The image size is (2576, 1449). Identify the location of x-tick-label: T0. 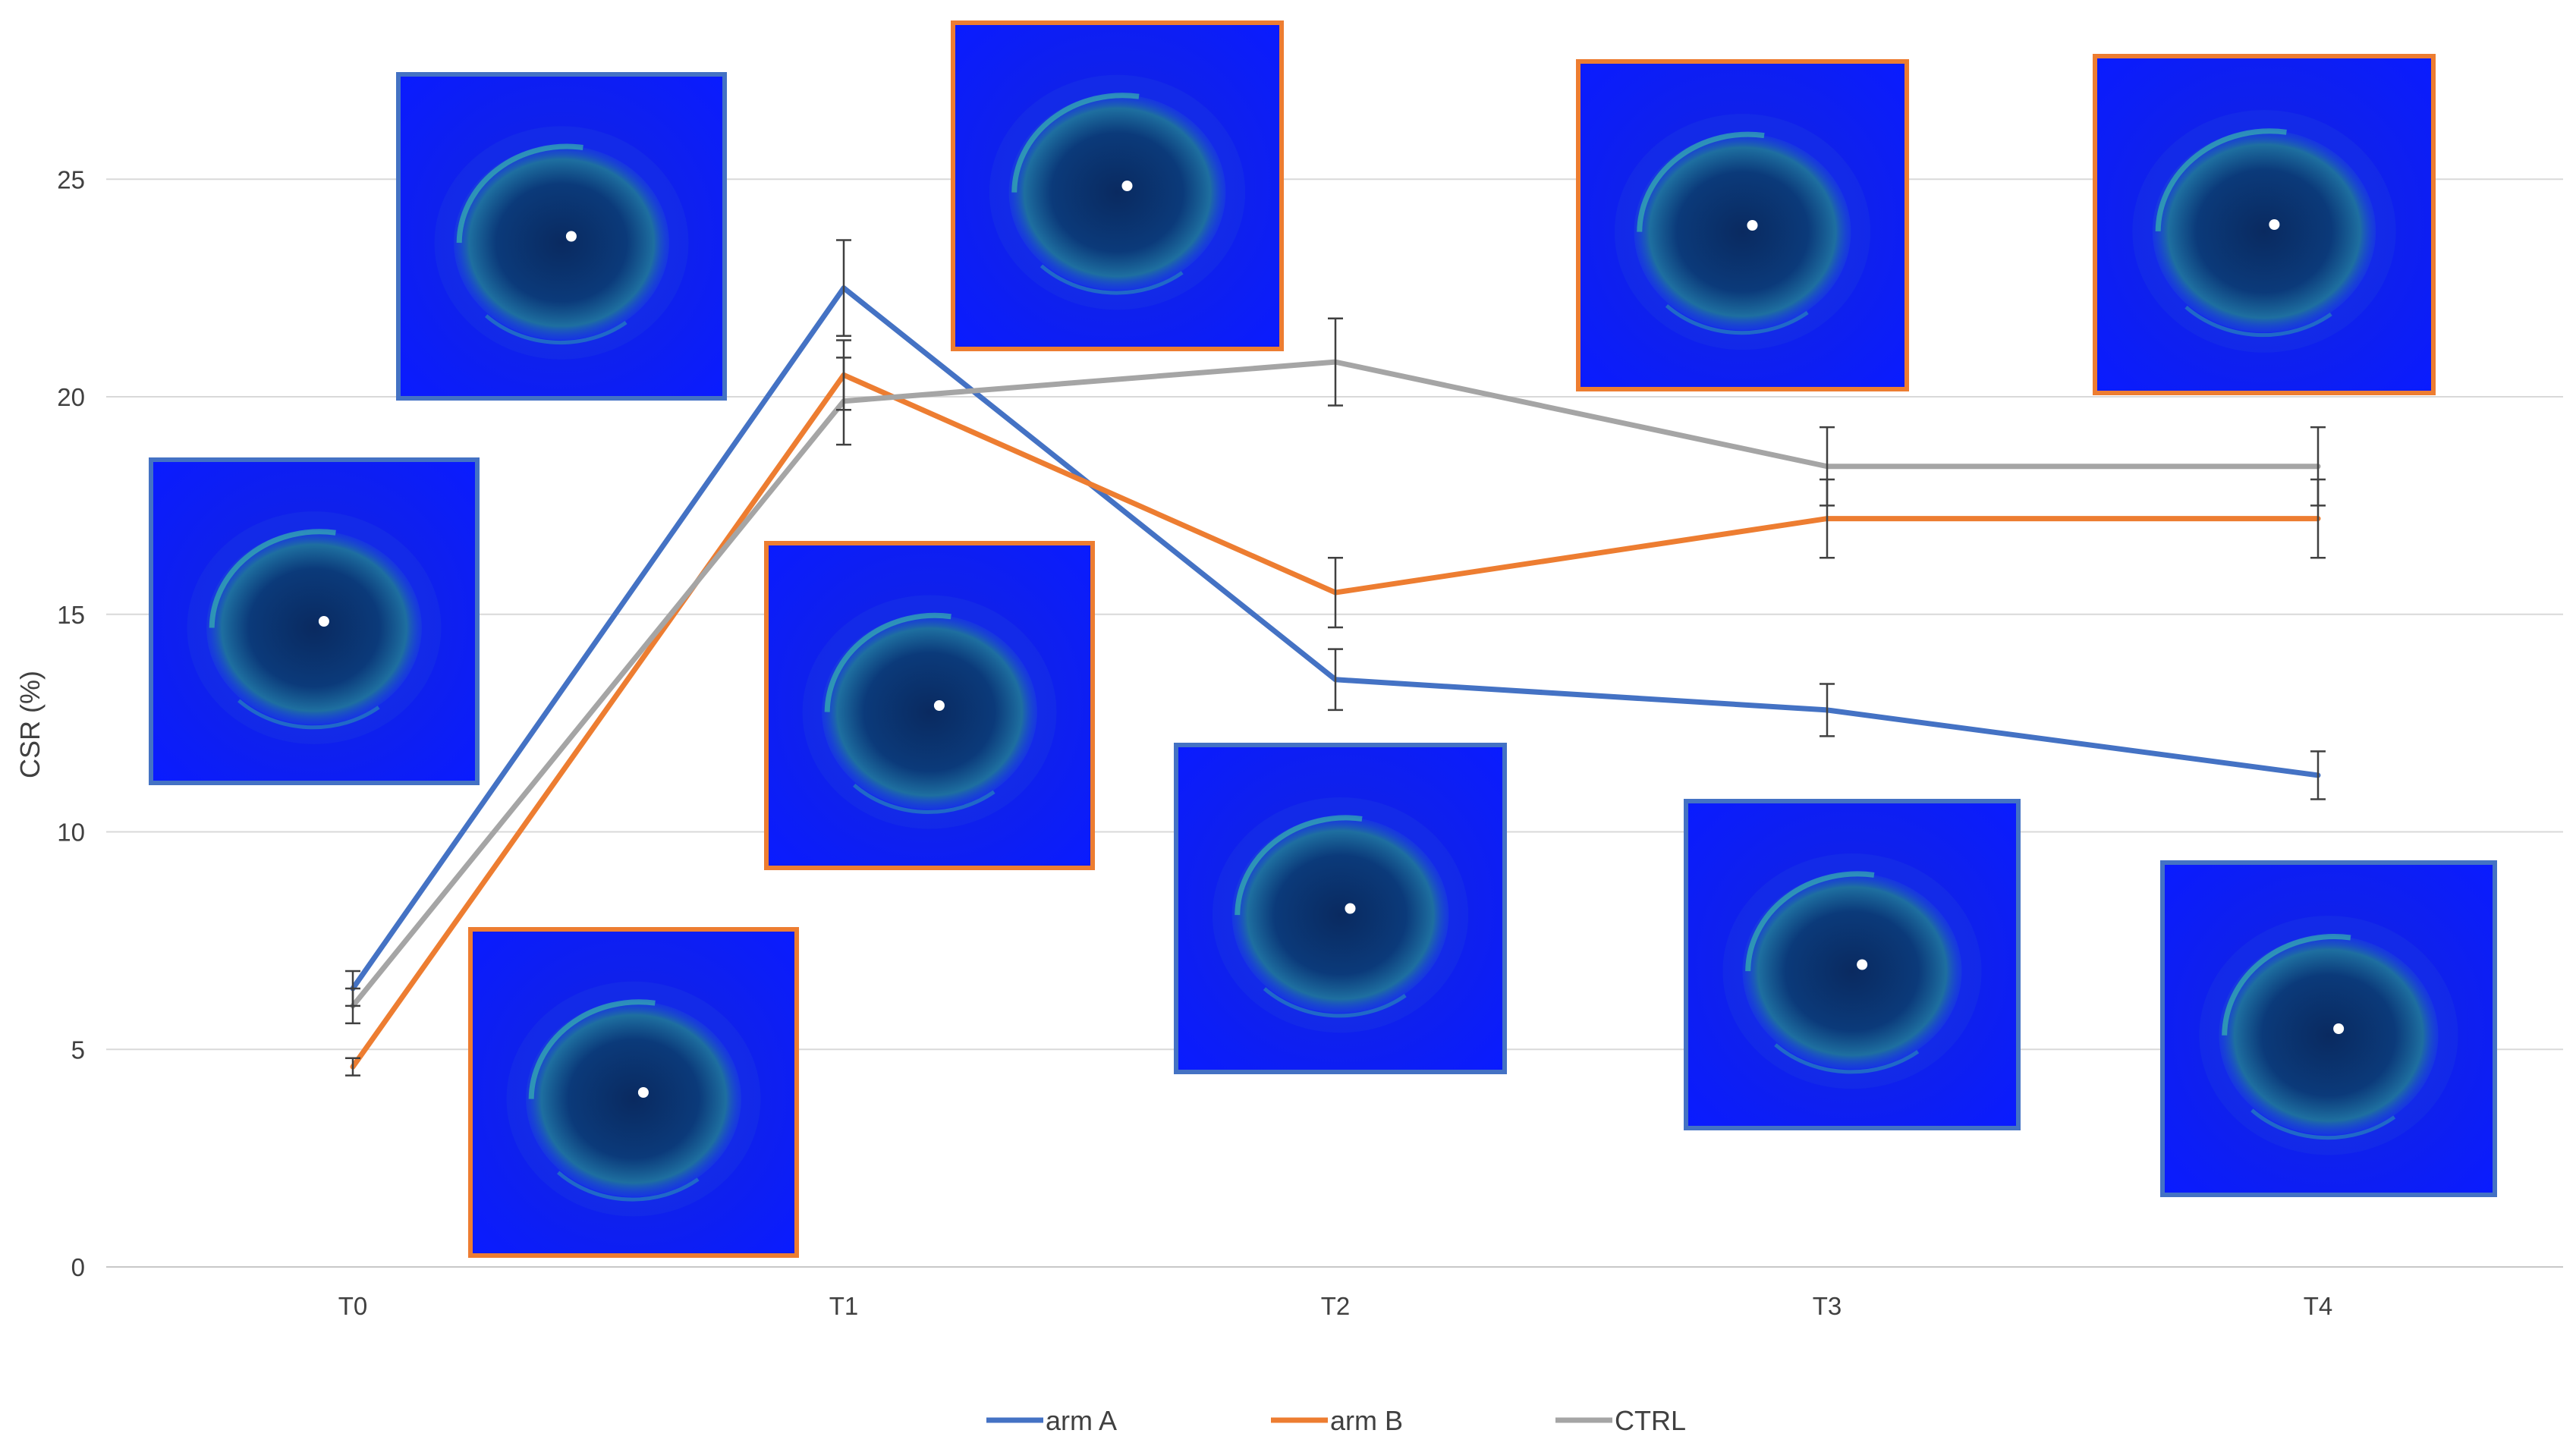
(353, 1306).